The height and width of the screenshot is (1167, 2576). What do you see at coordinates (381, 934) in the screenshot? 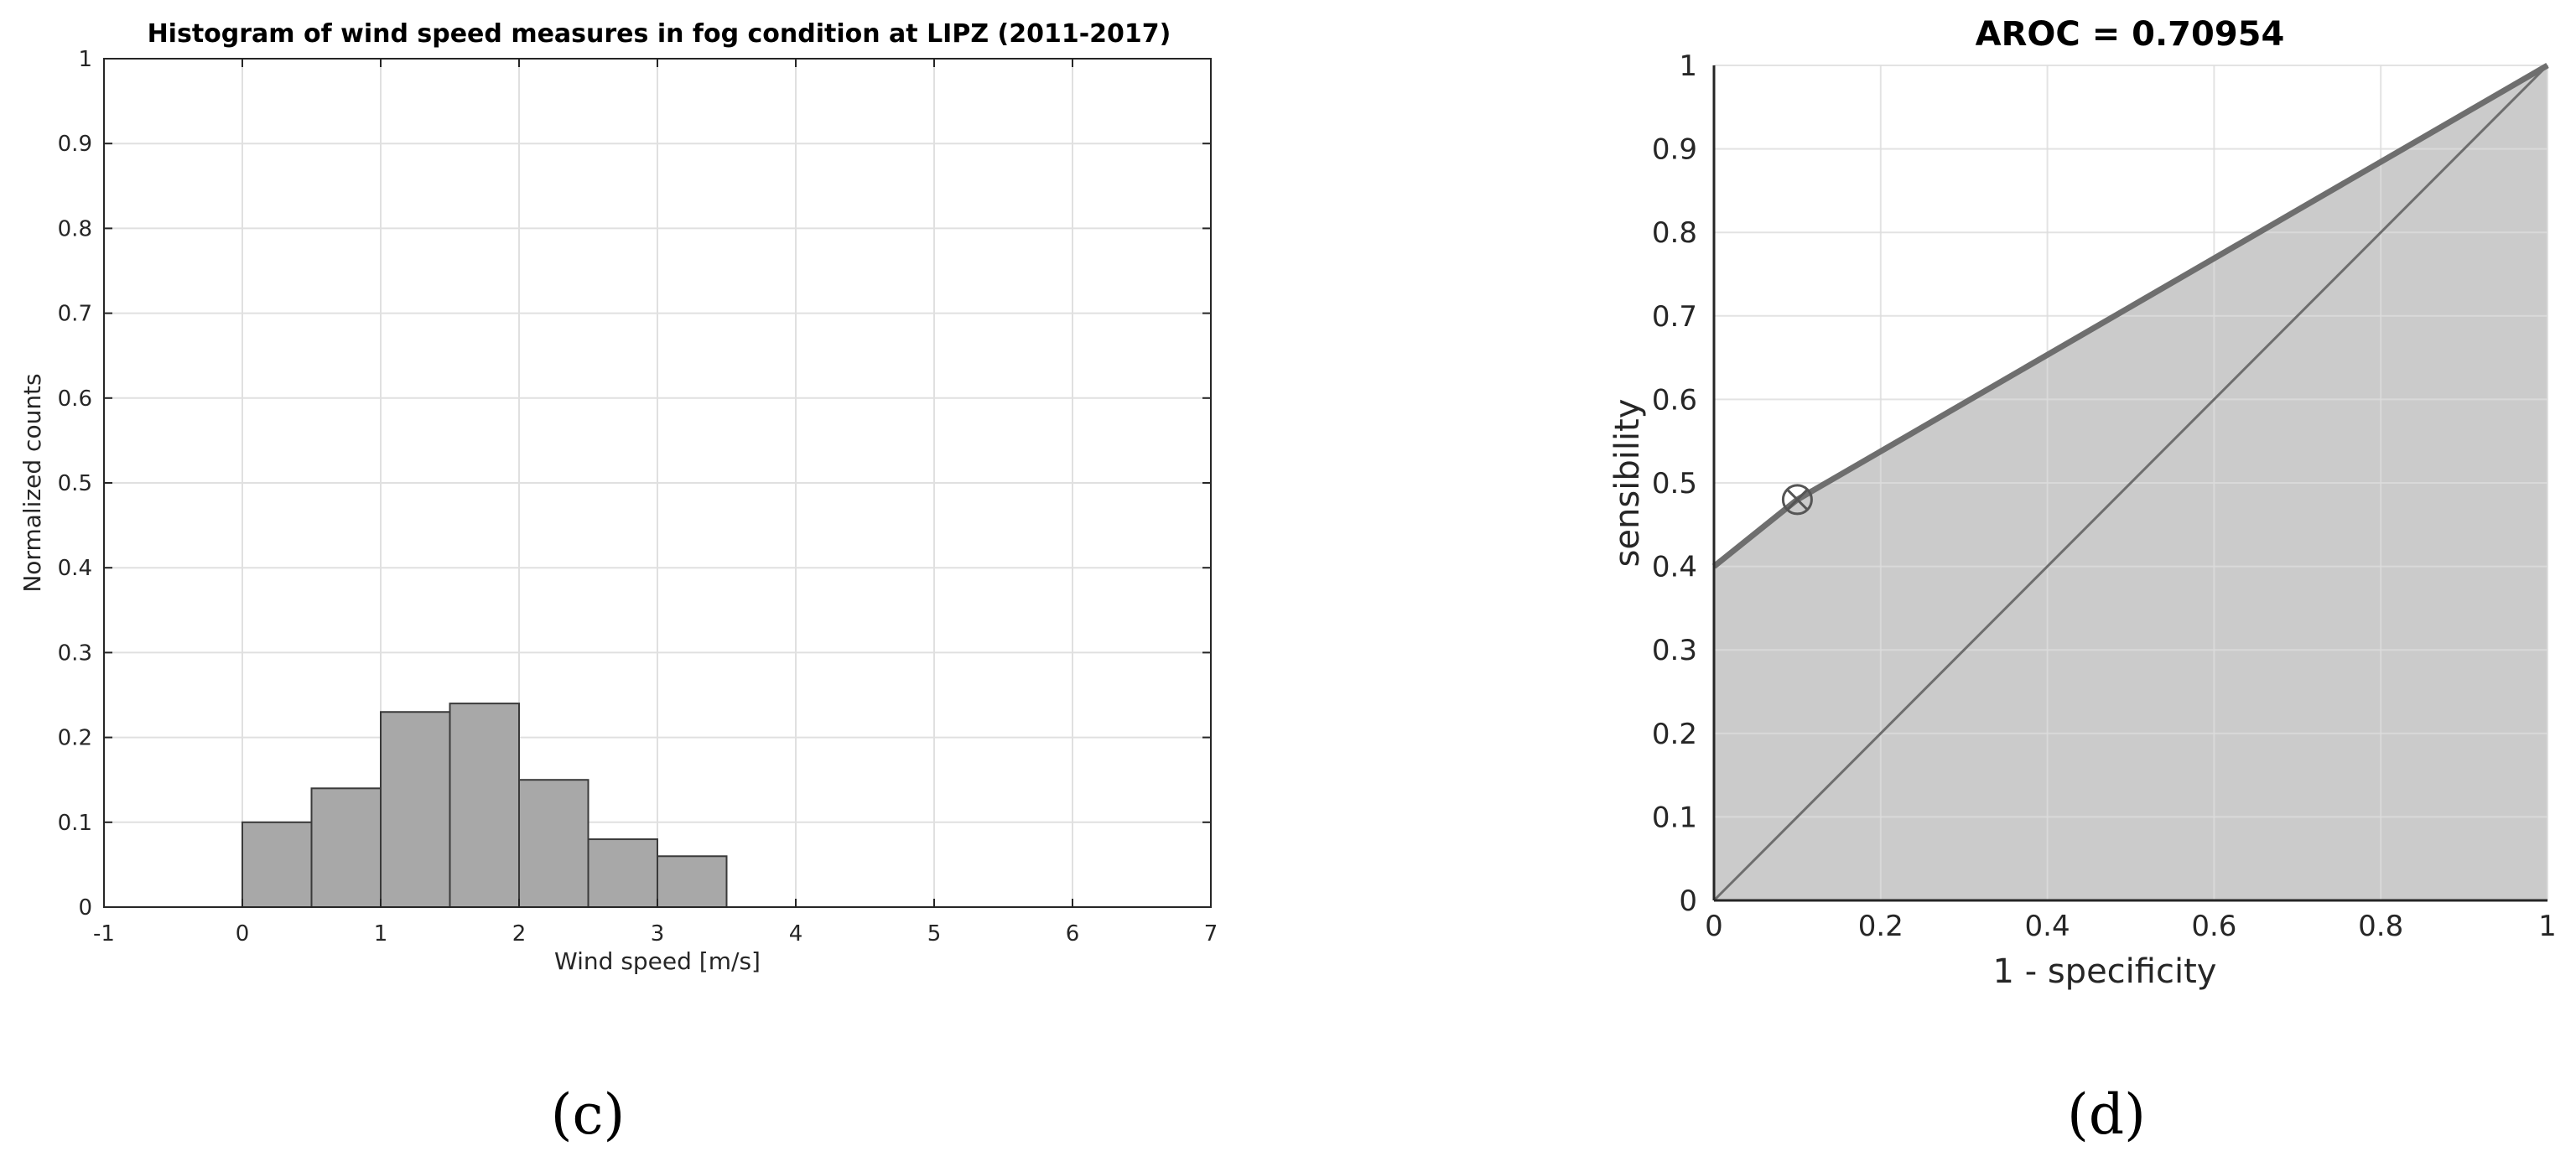
I see `histogram-x-tick-label: 1` at bounding box center [381, 934].